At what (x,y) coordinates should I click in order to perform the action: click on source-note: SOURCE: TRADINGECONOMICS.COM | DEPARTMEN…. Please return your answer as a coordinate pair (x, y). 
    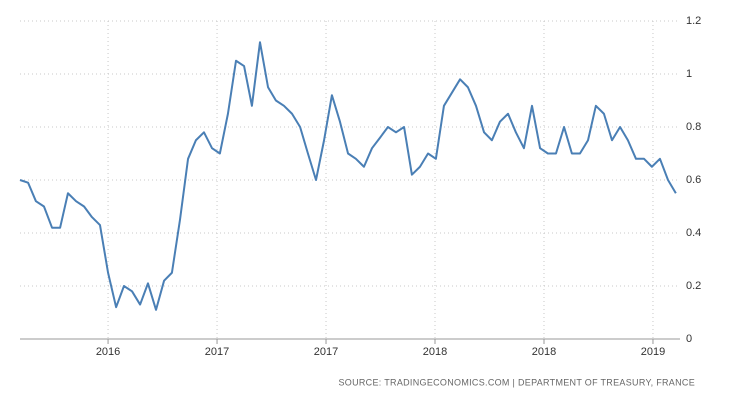
    Looking at the image, I should click on (516, 382).